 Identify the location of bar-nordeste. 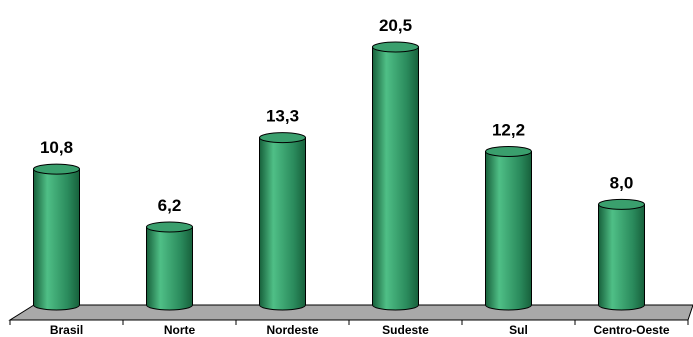
(282, 221).